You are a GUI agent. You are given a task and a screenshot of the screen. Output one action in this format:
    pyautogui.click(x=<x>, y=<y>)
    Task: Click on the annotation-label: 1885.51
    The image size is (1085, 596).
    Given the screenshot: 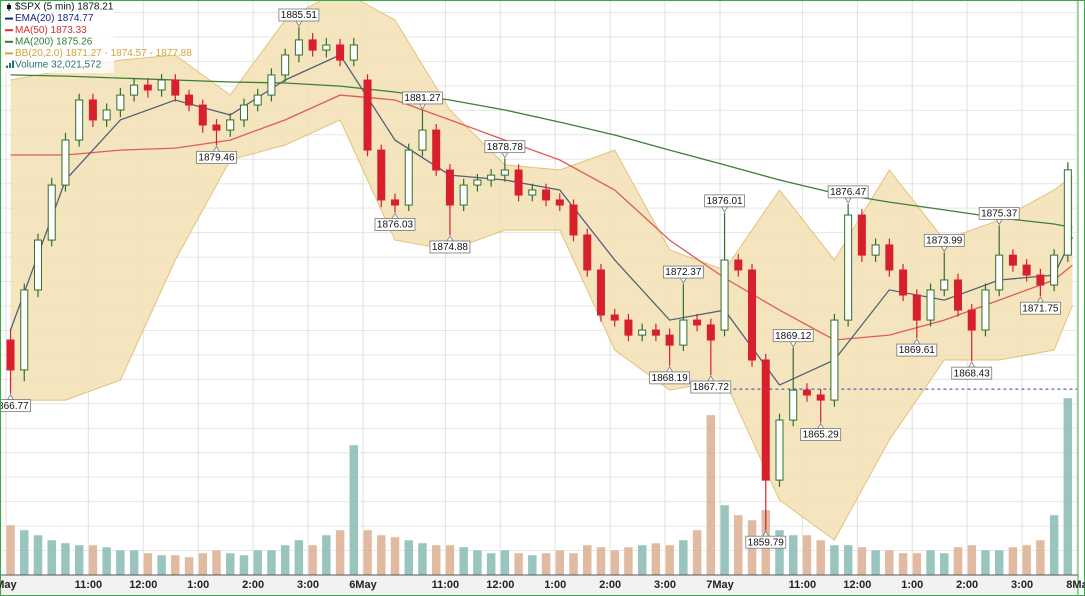 What is the action you would take?
    pyautogui.click(x=299, y=15)
    